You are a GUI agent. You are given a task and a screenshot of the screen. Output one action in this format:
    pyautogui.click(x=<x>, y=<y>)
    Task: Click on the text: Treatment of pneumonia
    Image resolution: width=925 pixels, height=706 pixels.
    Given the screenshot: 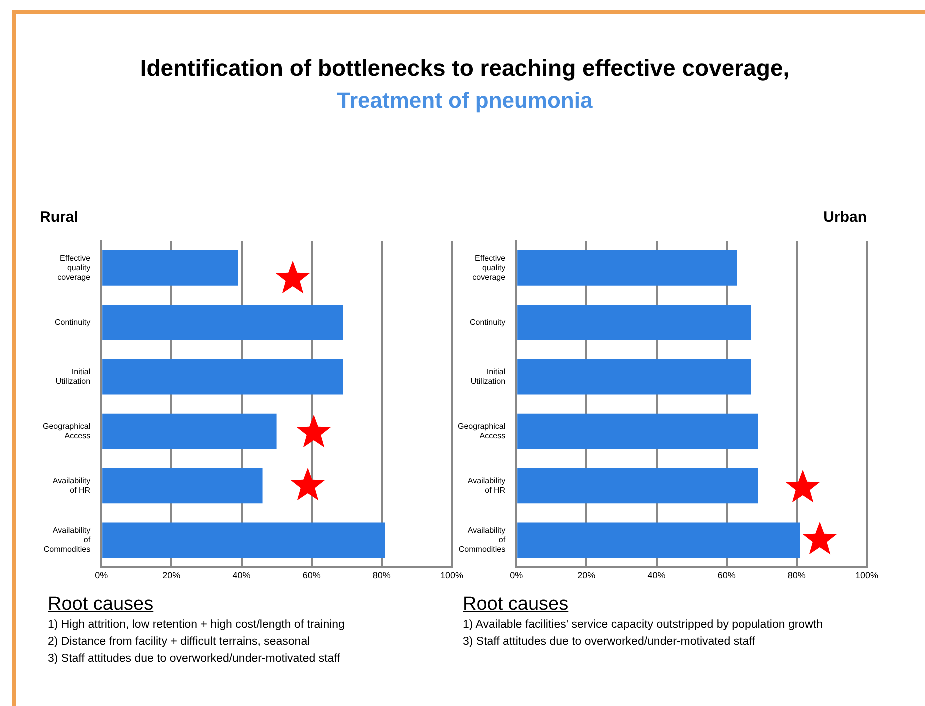 What is the action you would take?
    pyautogui.click(x=465, y=101)
    